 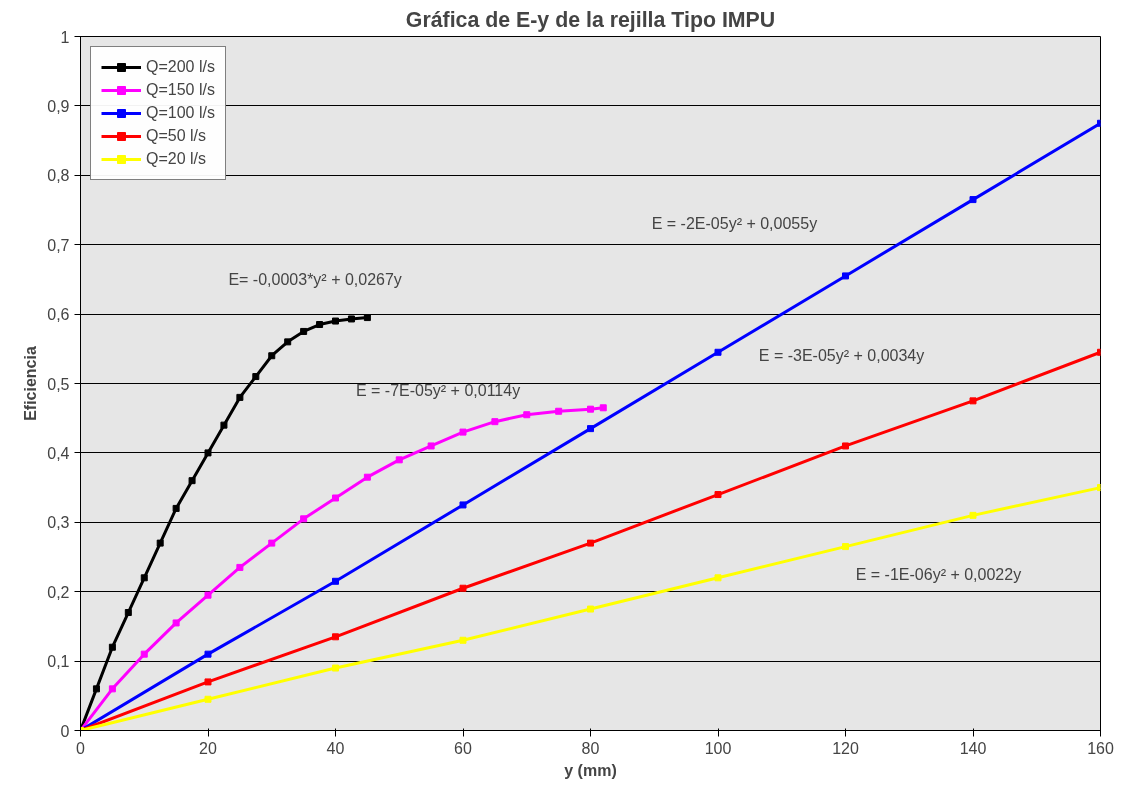 What do you see at coordinates (81, 748) in the screenshot?
I see `x-tick-label: 0` at bounding box center [81, 748].